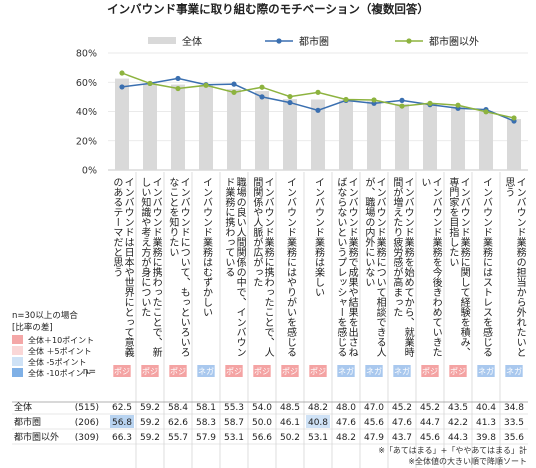 The image size is (536, 468). Describe the element at coordinates (240, 267) in the screenshot. I see `category-label-line: 職場の良い人間関係の中で、インバウン` at that location.